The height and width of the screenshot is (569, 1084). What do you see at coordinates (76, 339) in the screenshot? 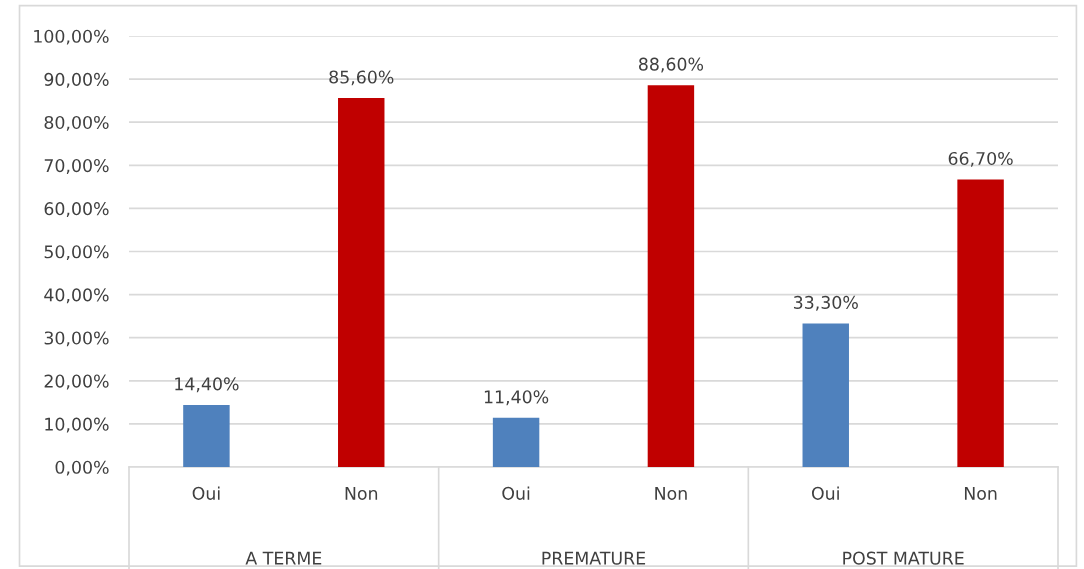
I see `y-tick-label: 30,00%` at bounding box center [76, 339].